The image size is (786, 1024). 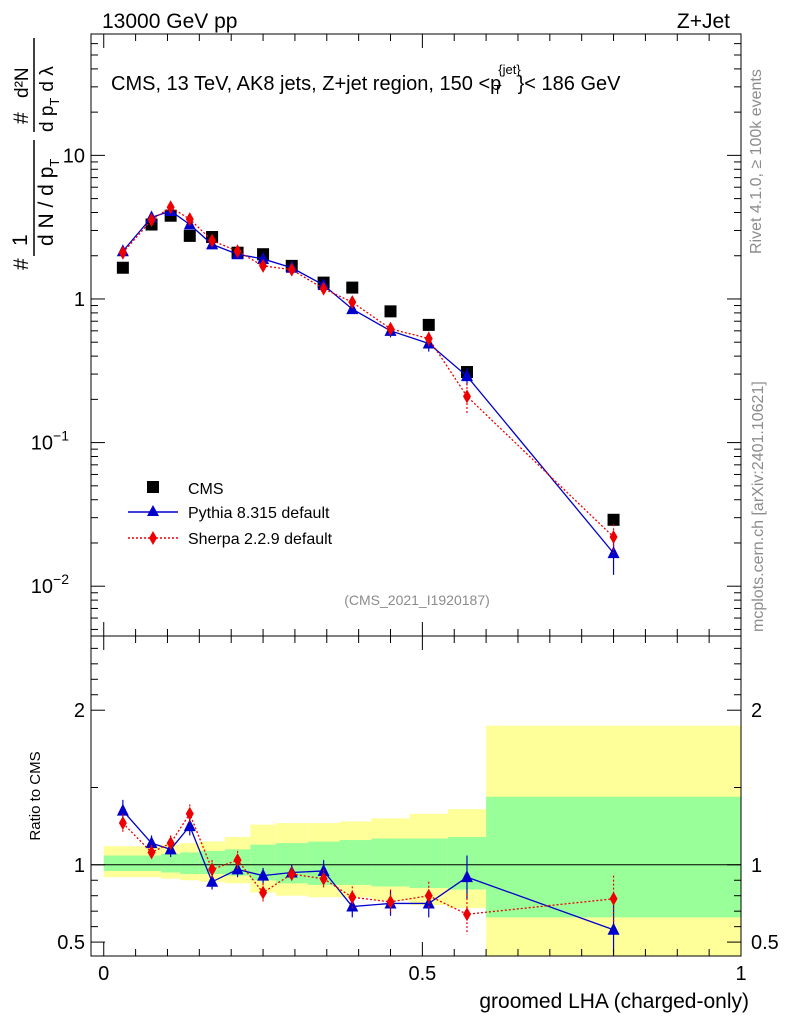 What do you see at coordinates (79, 866) in the screenshot?
I see `ratio-y-tick-label-left: 1` at bounding box center [79, 866].